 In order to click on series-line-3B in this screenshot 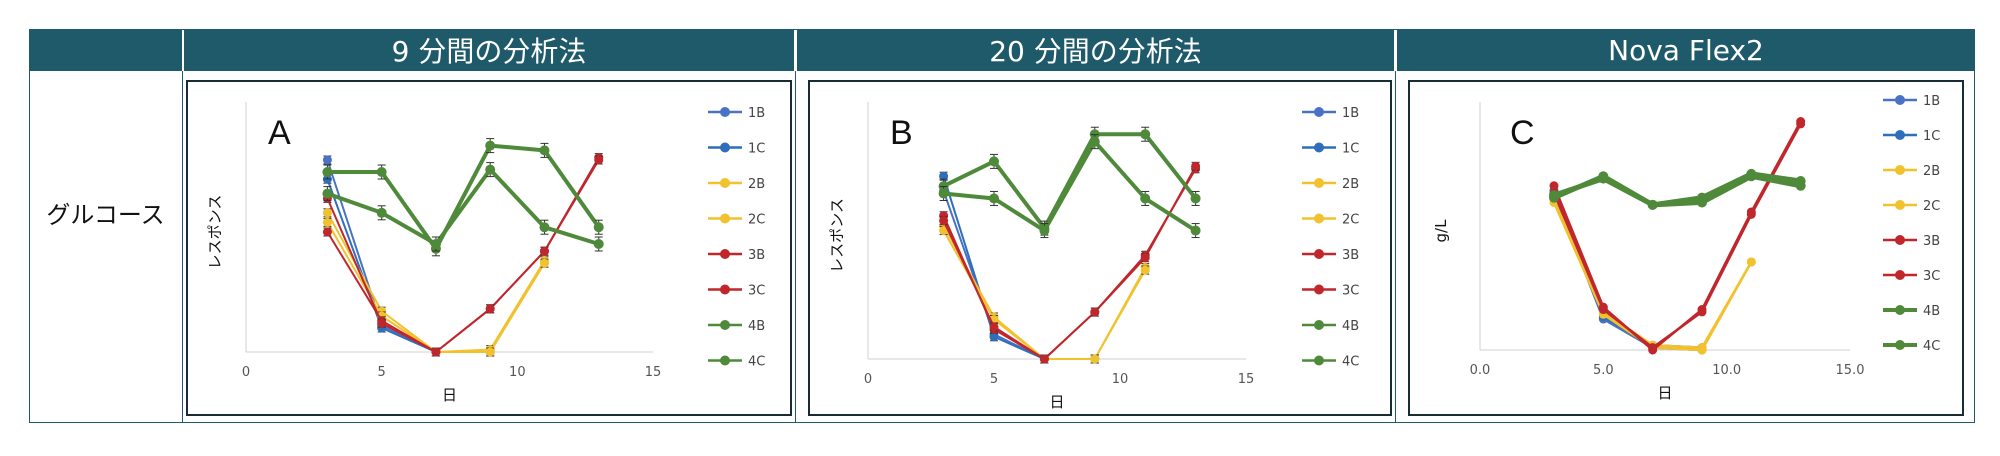, I will do `click(1677, 236)`.